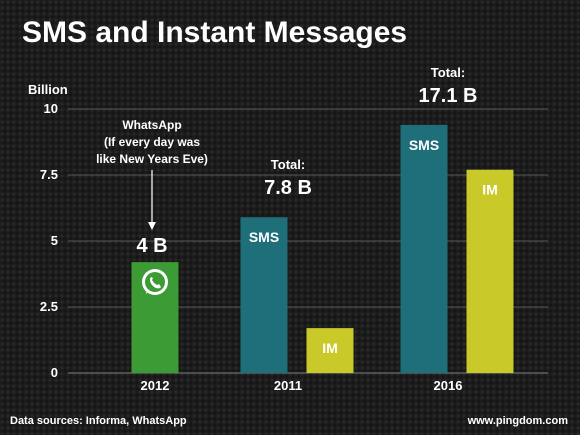 The height and width of the screenshot is (435, 580). What do you see at coordinates (49, 174) in the screenshot?
I see `y-tick-label: 7.5` at bounding box center [49, 174].